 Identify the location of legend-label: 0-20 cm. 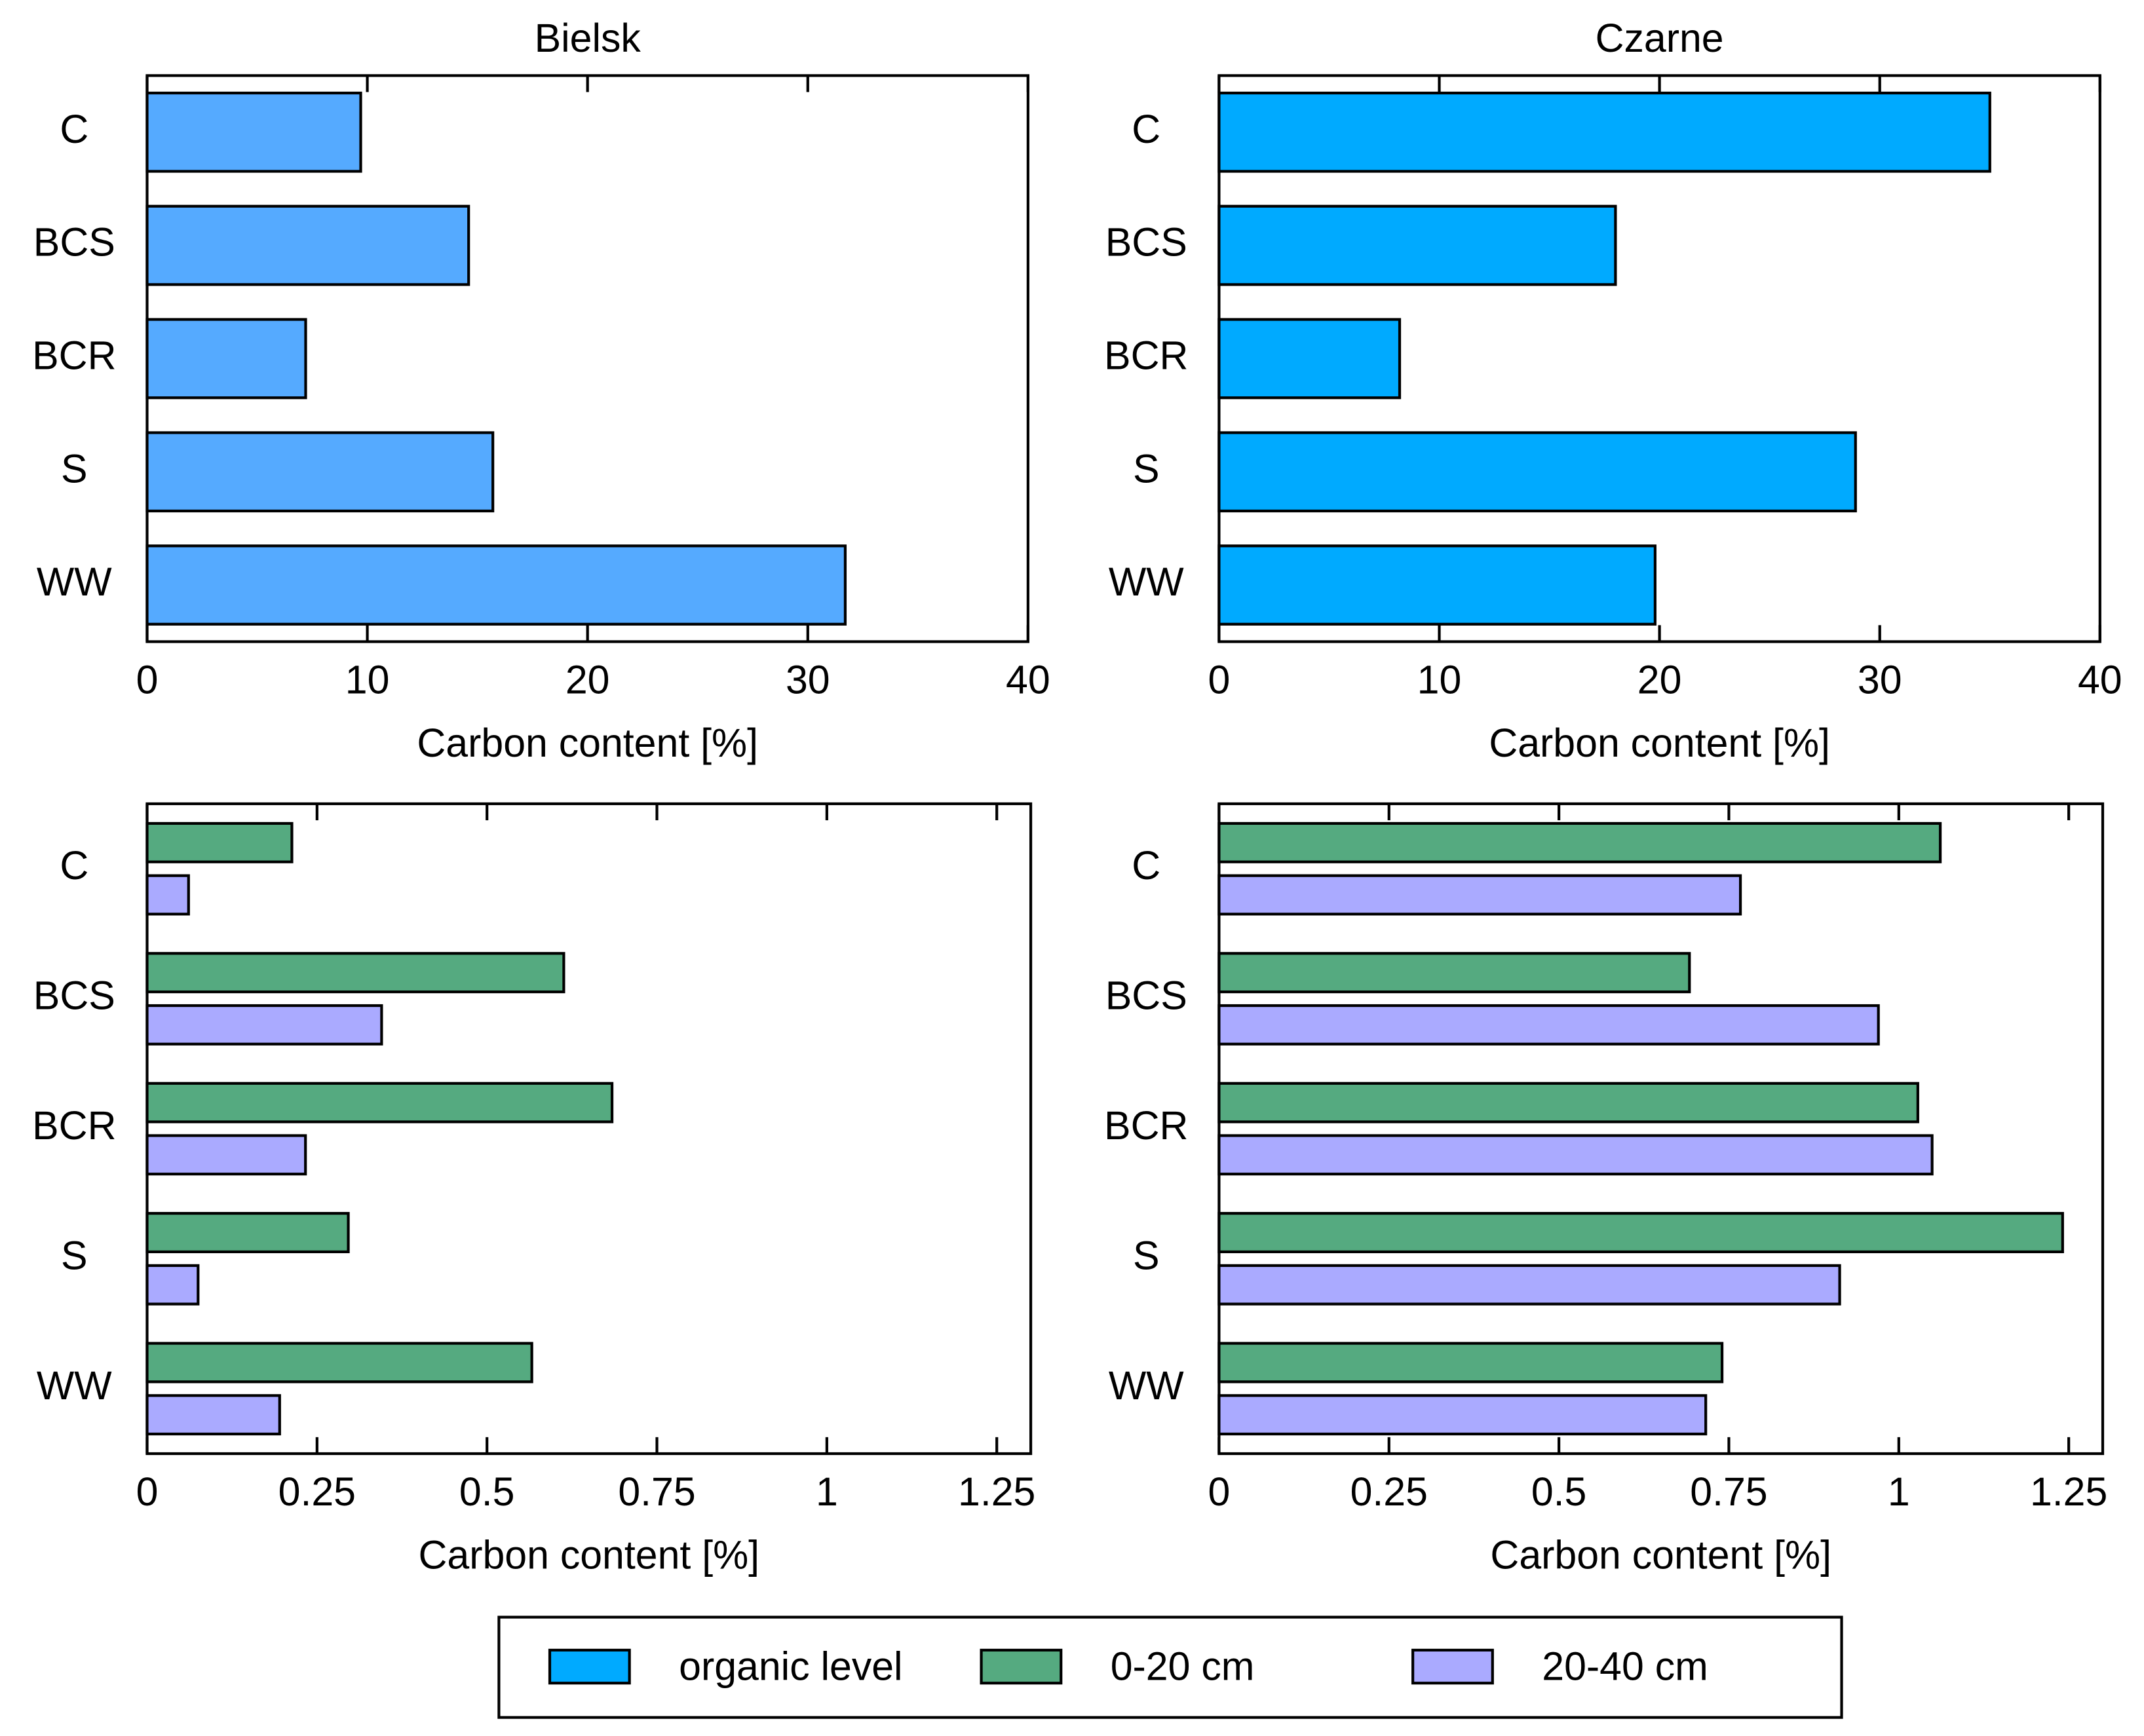
(1183, 1666).